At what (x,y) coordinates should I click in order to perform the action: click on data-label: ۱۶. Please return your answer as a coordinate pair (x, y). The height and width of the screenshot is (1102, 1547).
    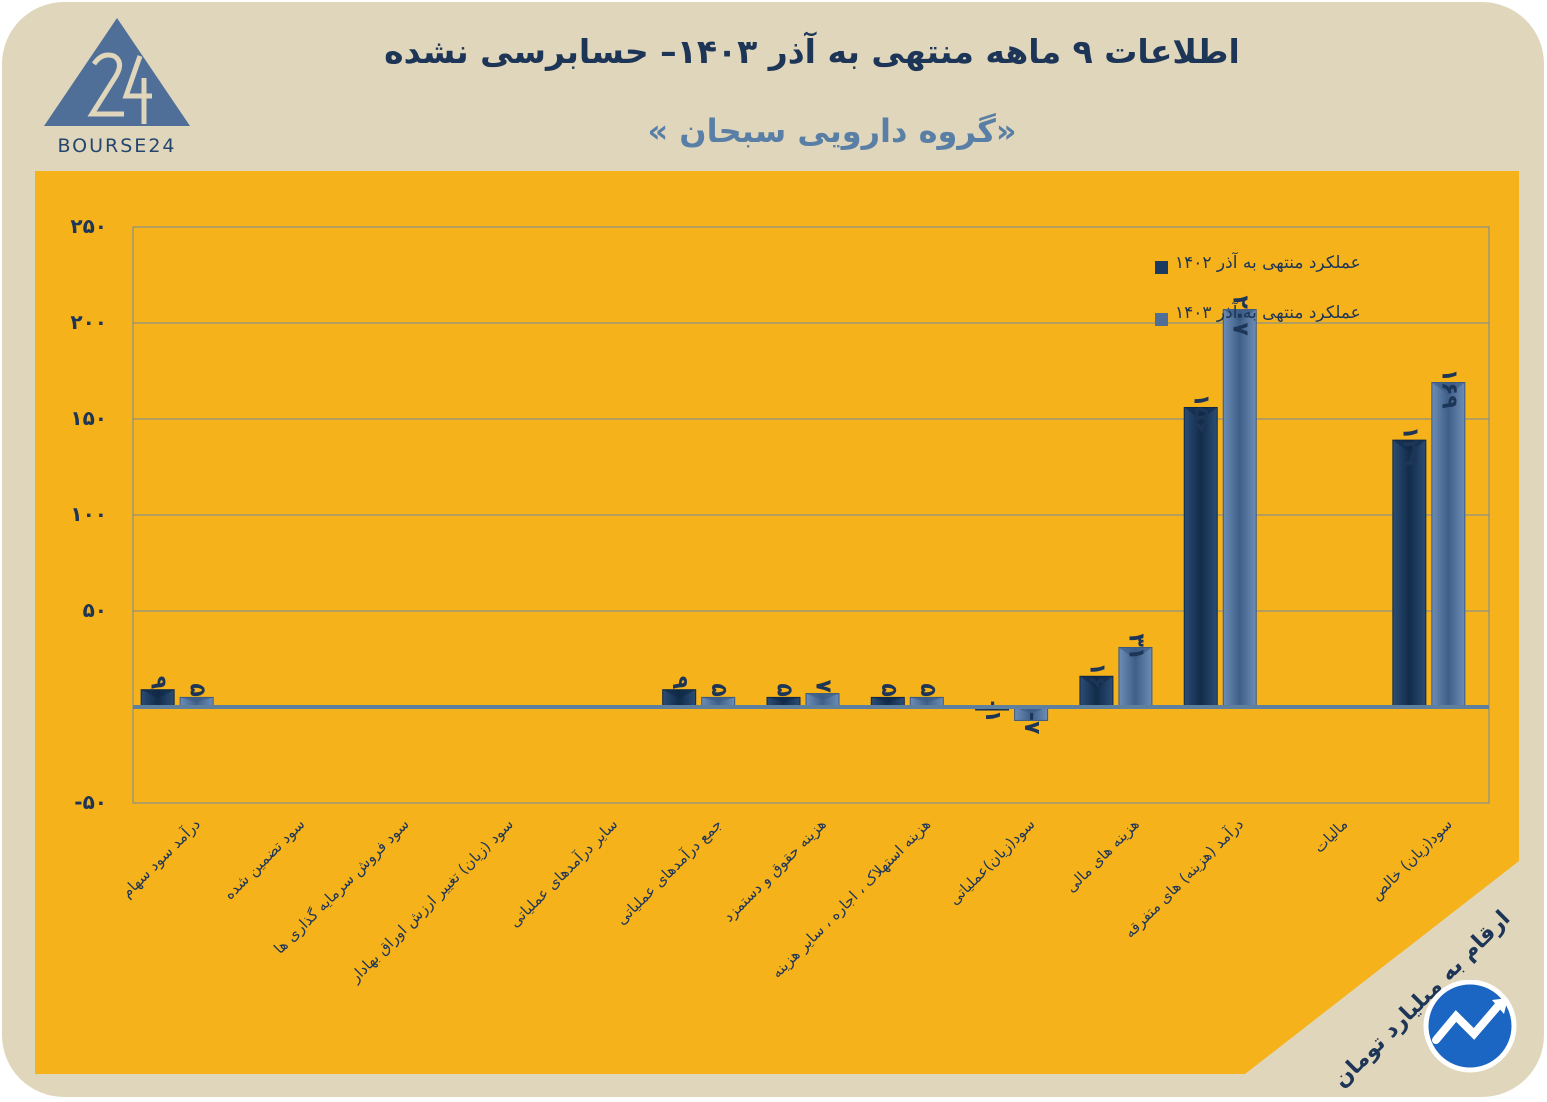
    Looking at the image, I should click on (1096, 675).